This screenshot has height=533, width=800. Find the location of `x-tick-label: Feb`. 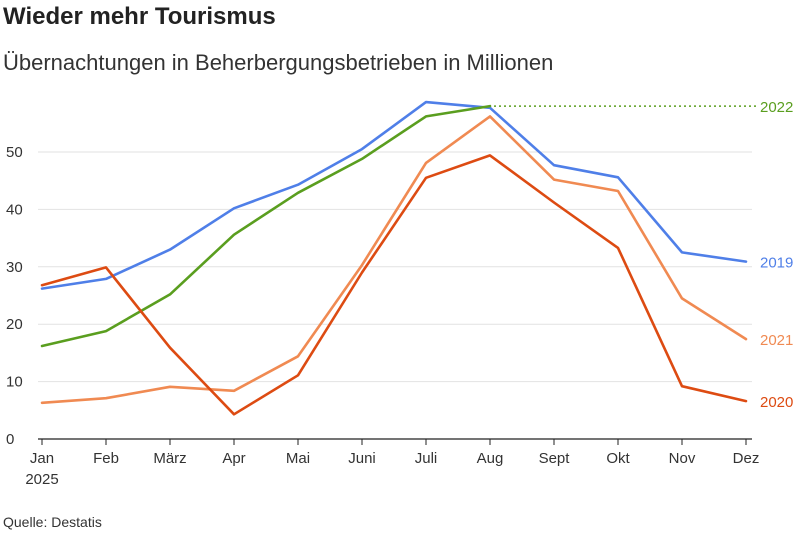

x-tick-label: Feb is located at coordinates (106, 458).